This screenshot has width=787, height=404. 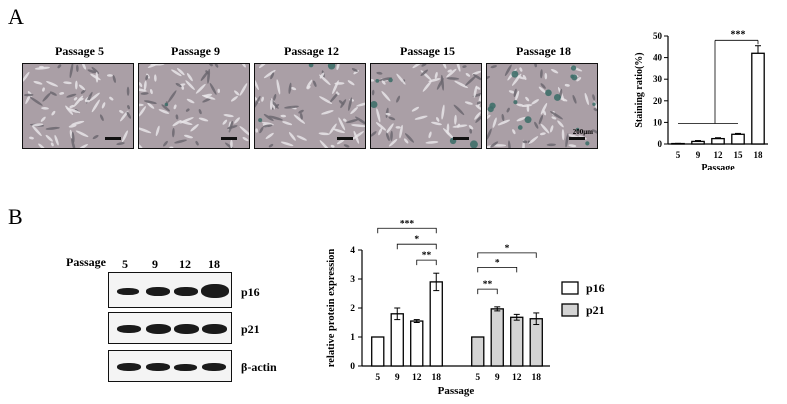 I want to click on blot-p21, so click(x=170, y=328).